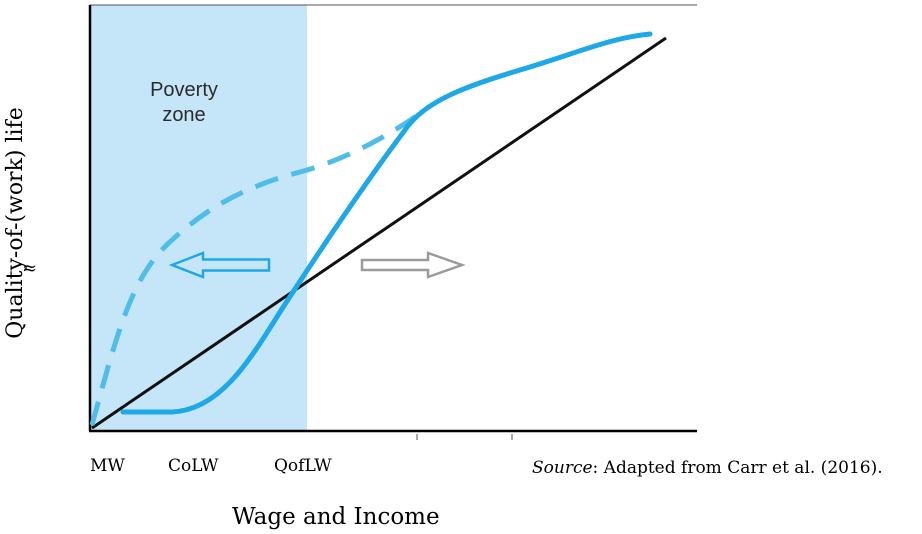 The image size is (922, 534). Describe the element at coordinates (303, 466) in the screenshot. I see `x-tick-qoflw: QofLW` at that location.